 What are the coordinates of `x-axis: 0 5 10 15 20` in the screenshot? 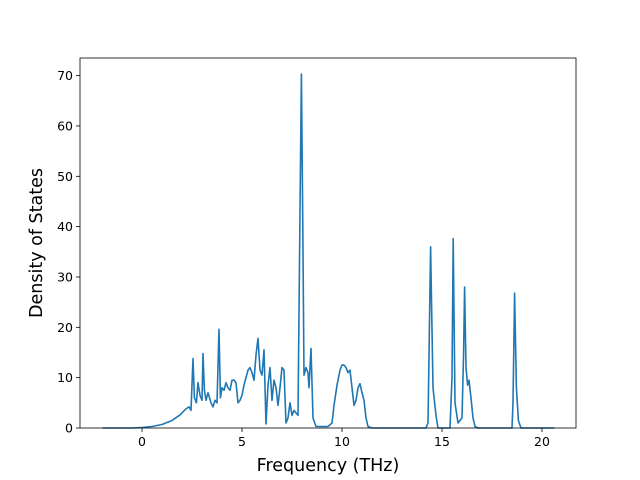 It's located at (344, 438).